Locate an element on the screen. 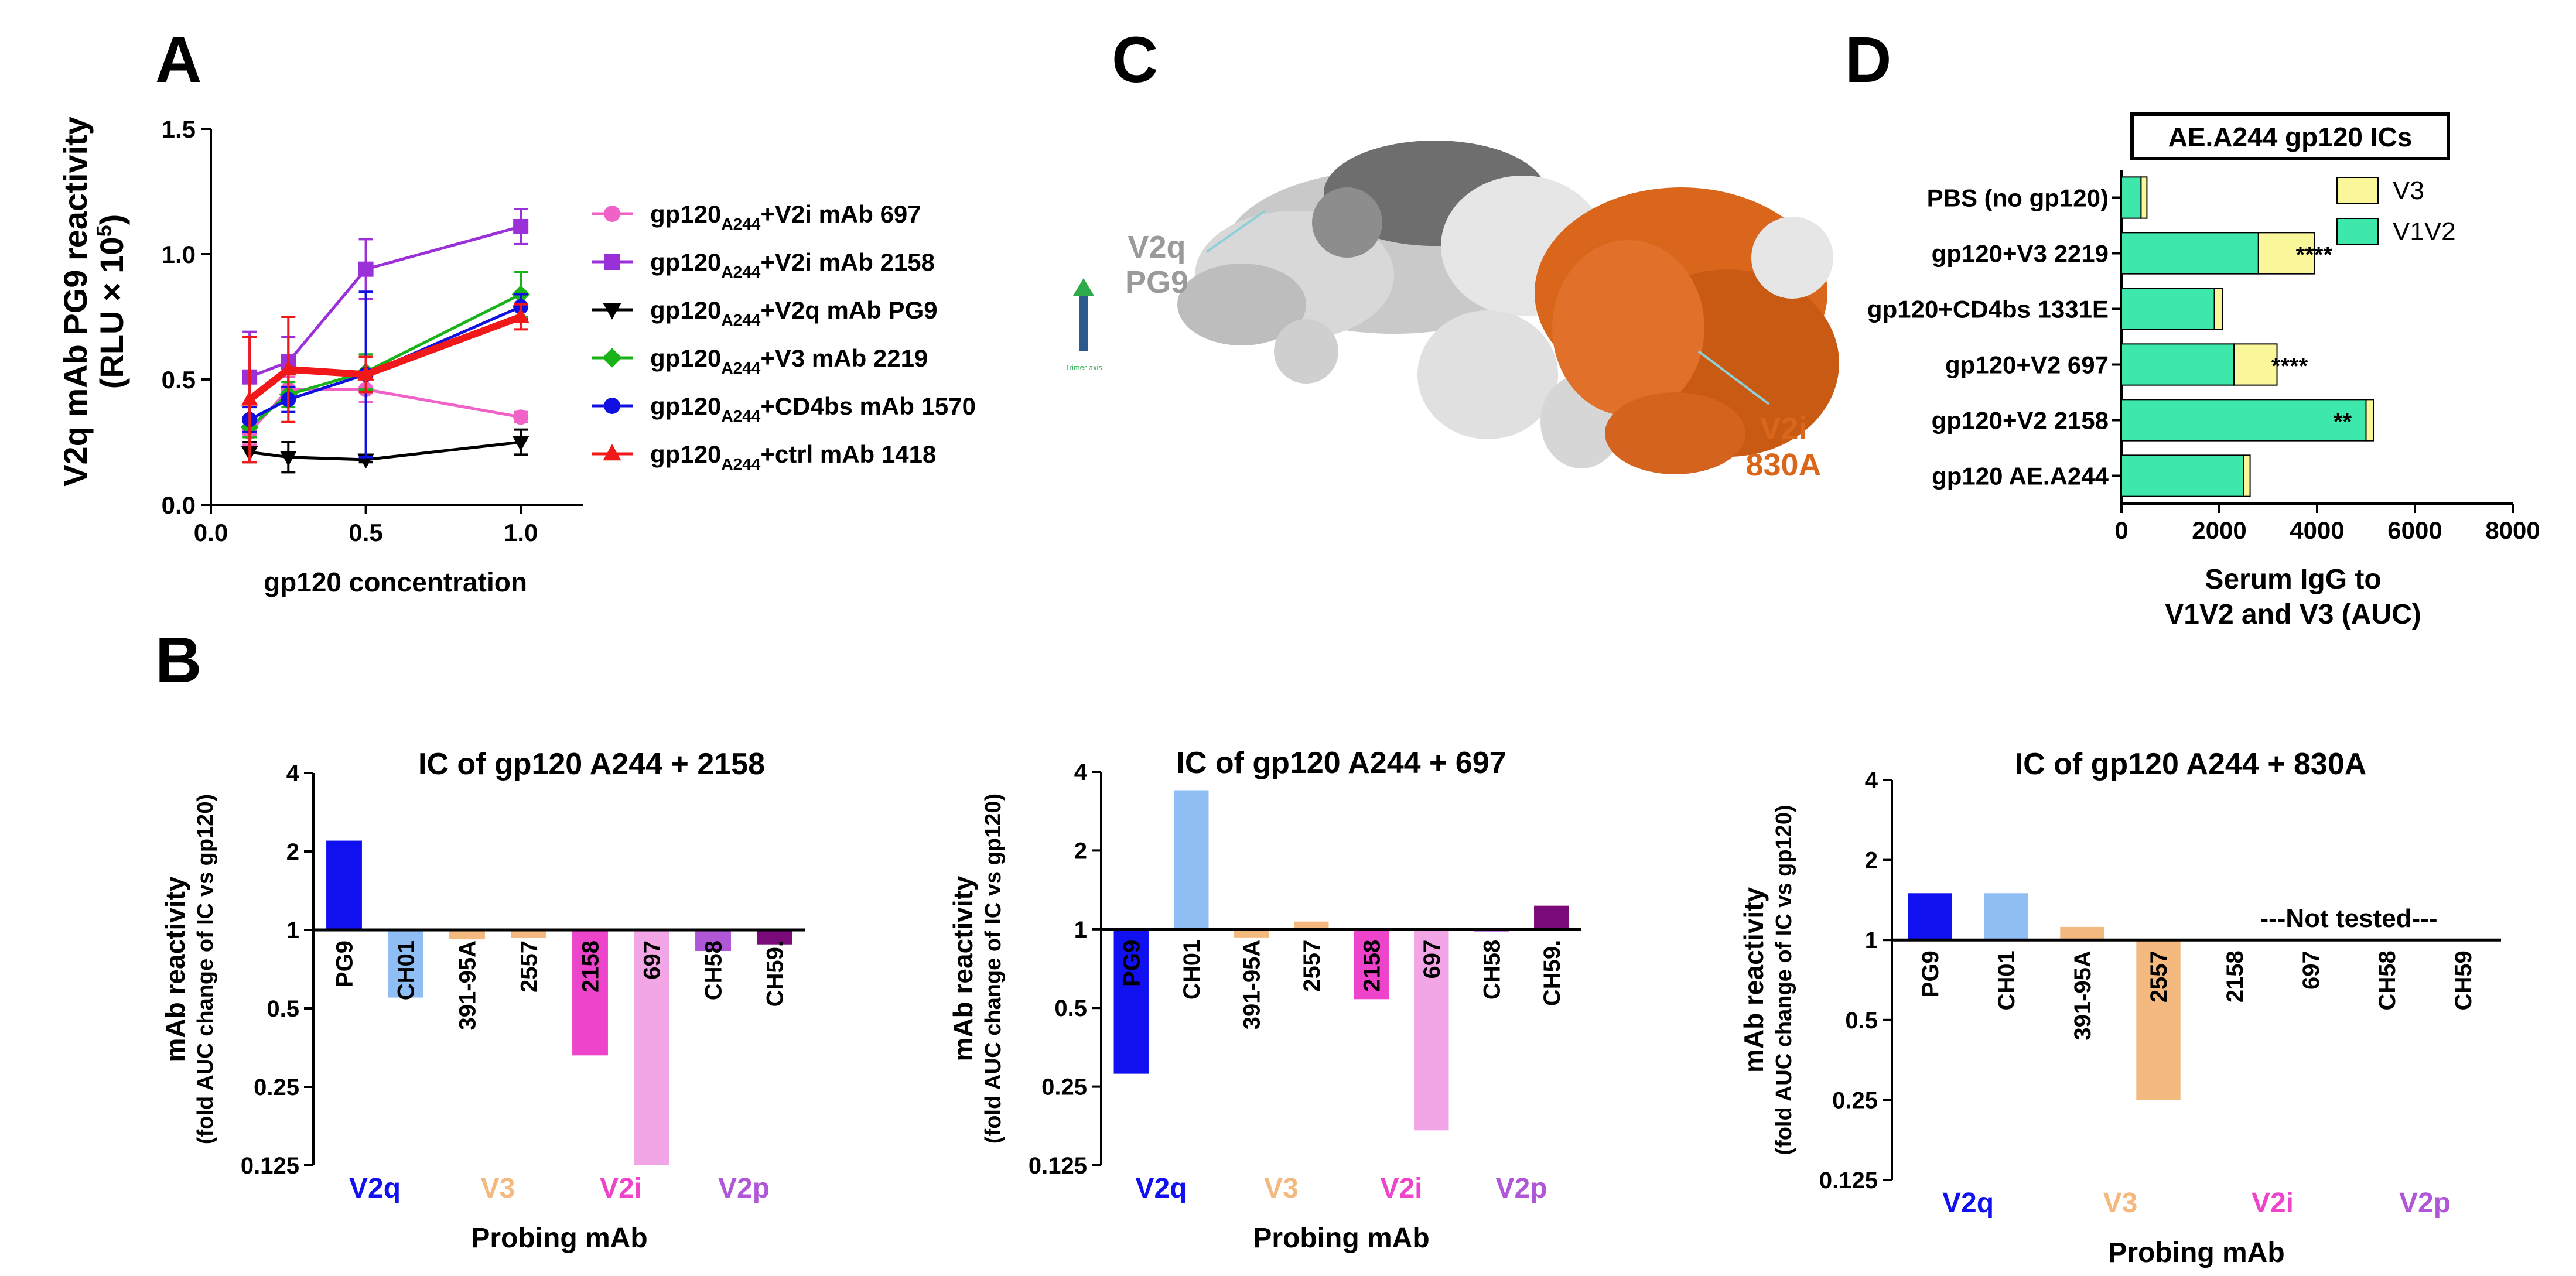 The image size is (2576, 1276). d-legend-swatch-V1V2 is located at coordinates (2358, 231).